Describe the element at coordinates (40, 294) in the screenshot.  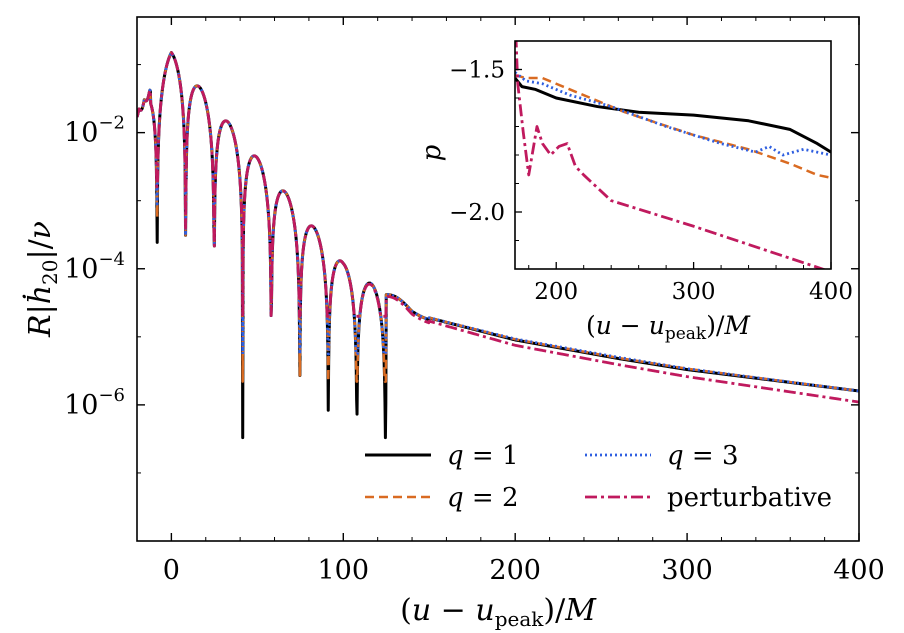
I see `ylabel-h: ḣ` at that location.